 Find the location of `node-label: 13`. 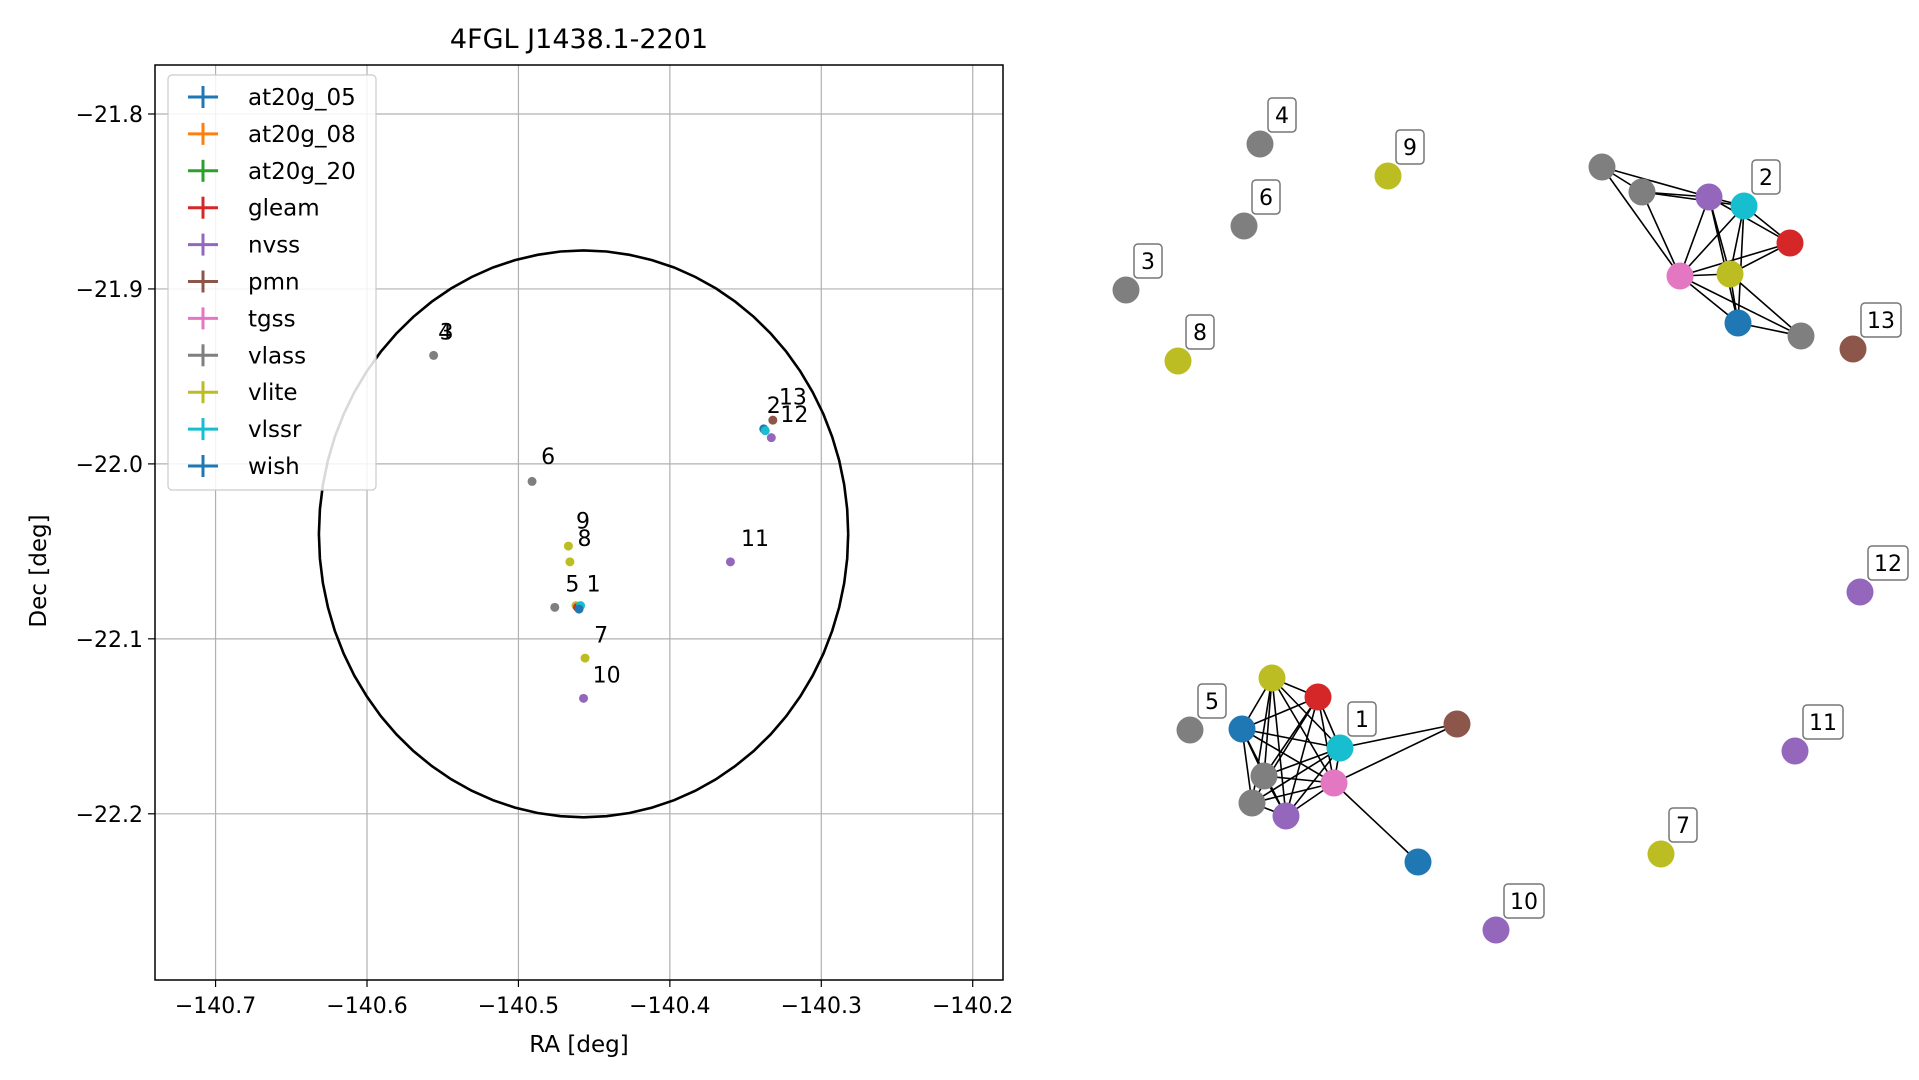

node-label: 13 is located at coordinates (1881, 320).